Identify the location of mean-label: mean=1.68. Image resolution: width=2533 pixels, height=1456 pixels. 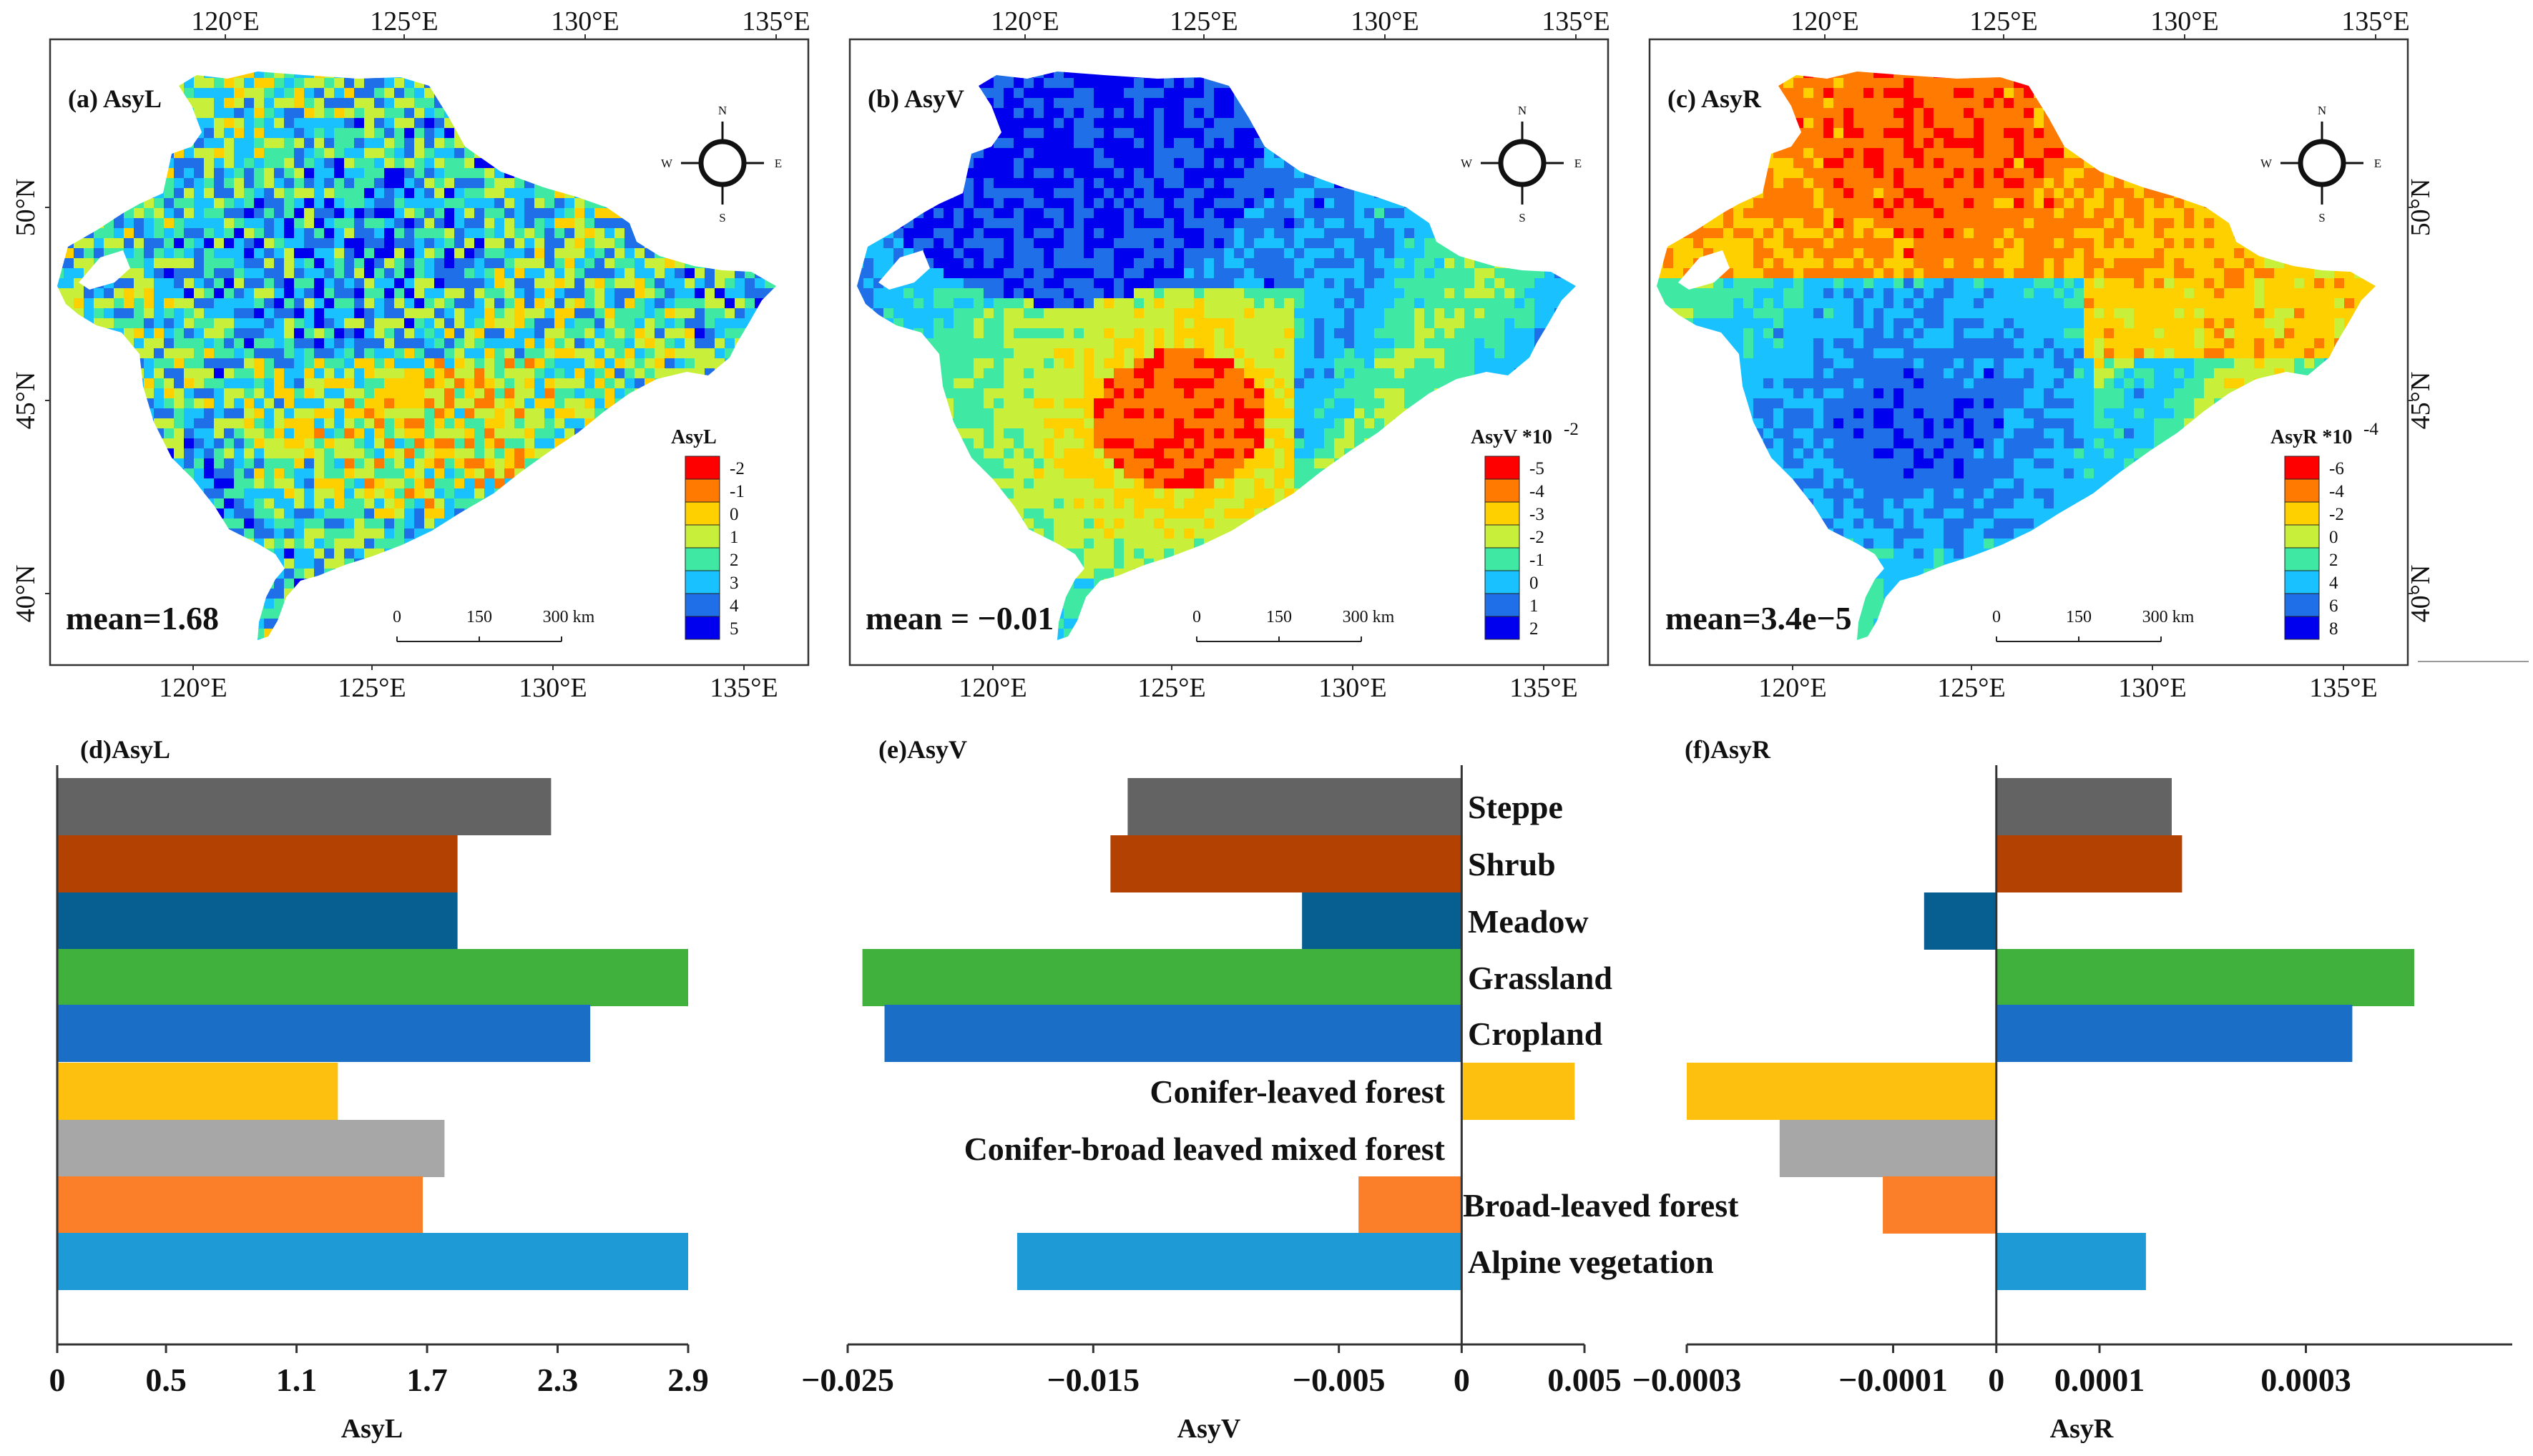
(142, 618).